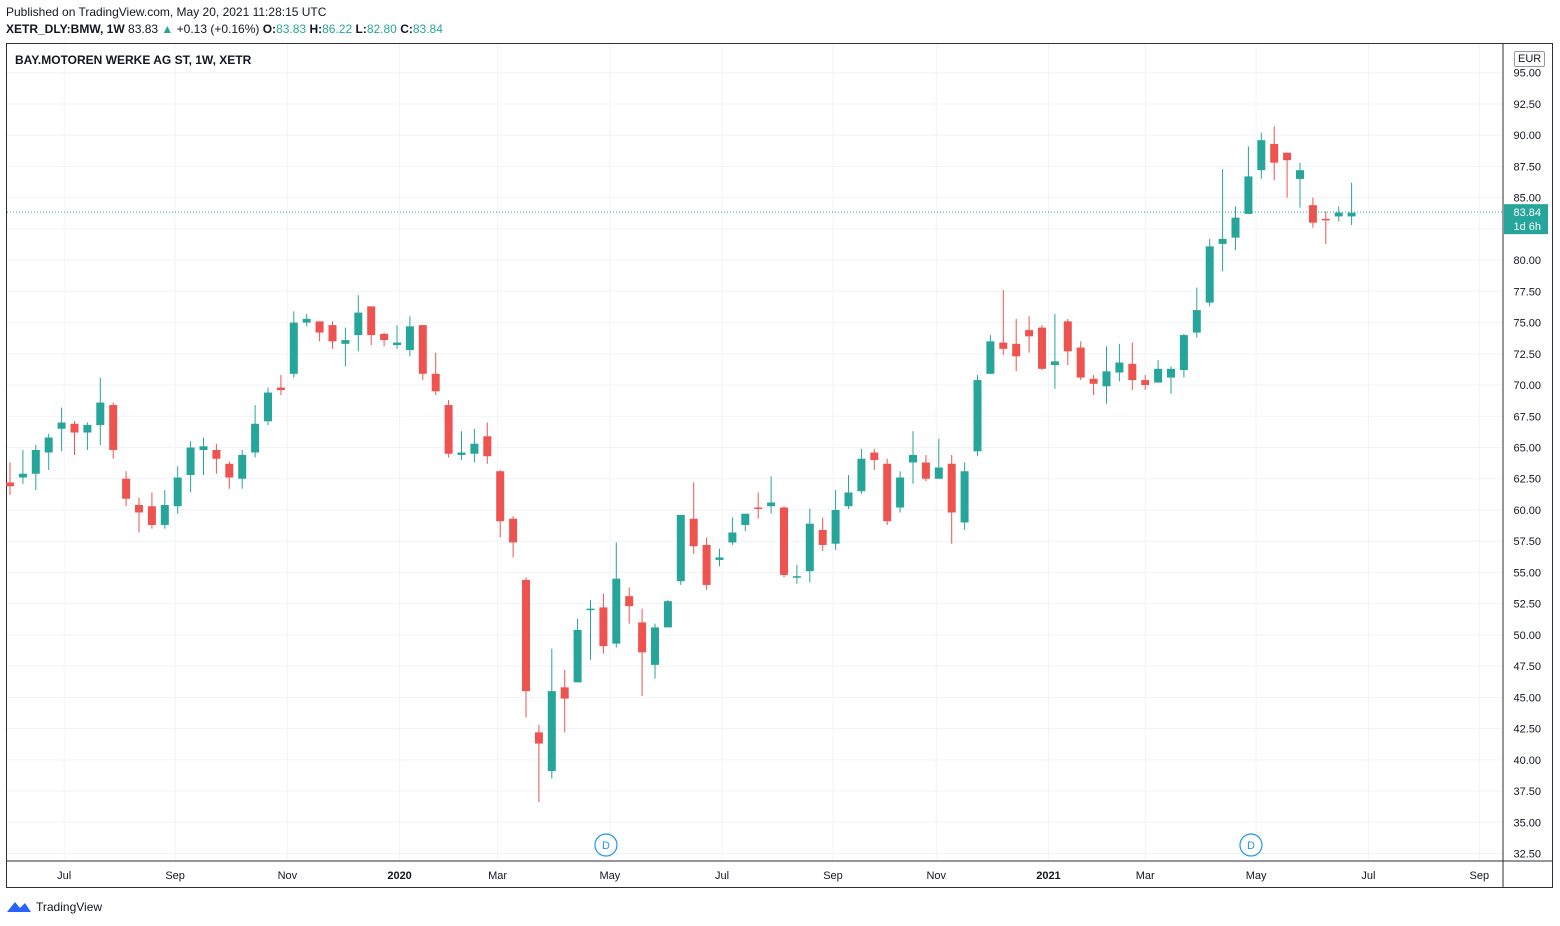  I want to click on y-tick-label: 67.50, so click(1527, 417).